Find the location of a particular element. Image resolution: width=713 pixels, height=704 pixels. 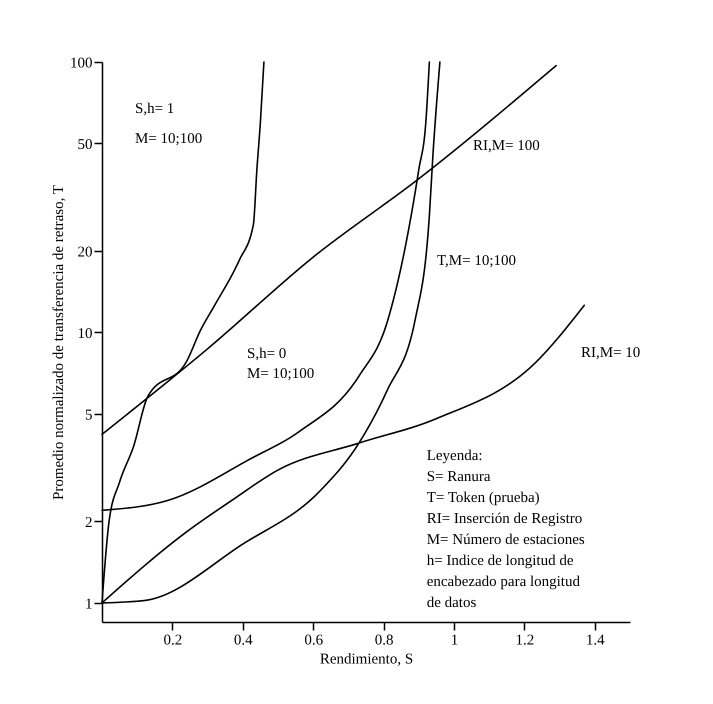

y-tick-label: 20 is located at coordinates (85, 252).